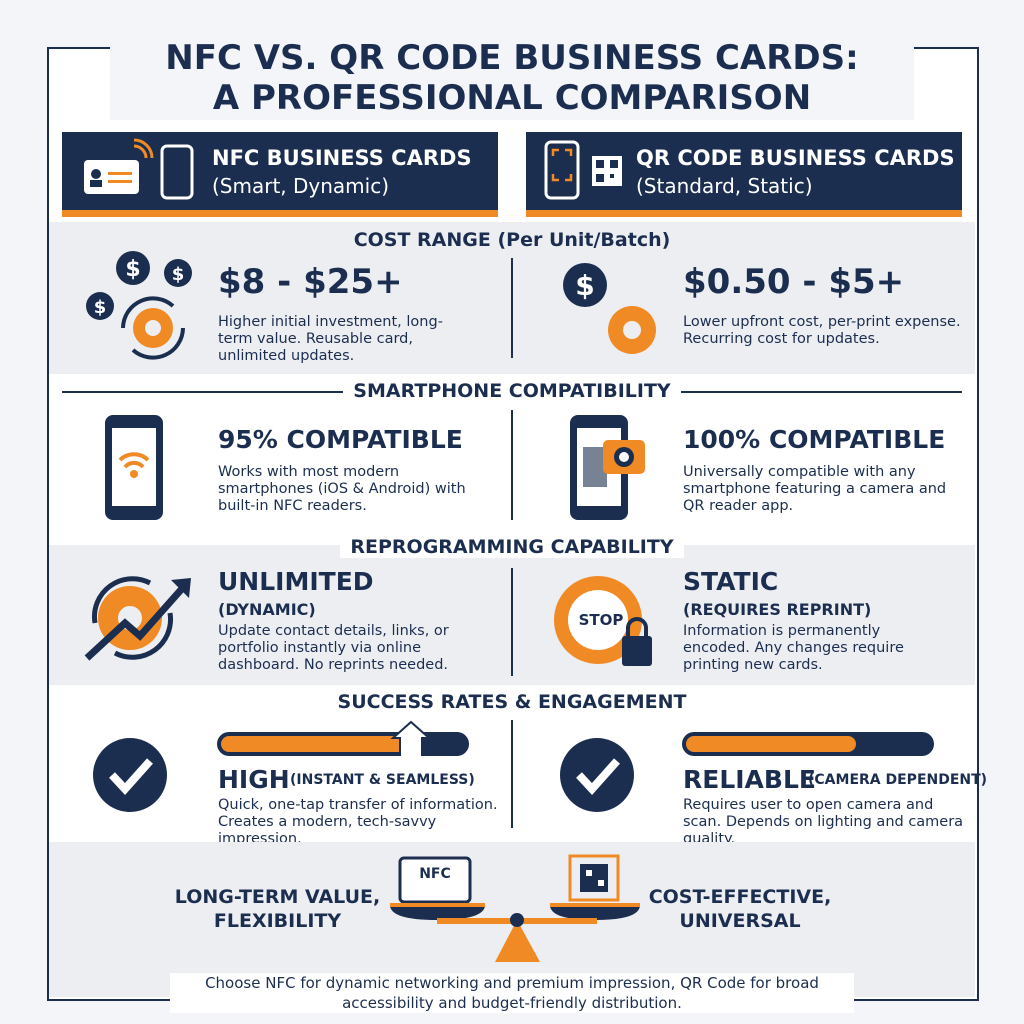 The image size is (1024, 1024). I want to click on section-heading: SMARTPHONE COMPATIBILITY, so click(512, 392).